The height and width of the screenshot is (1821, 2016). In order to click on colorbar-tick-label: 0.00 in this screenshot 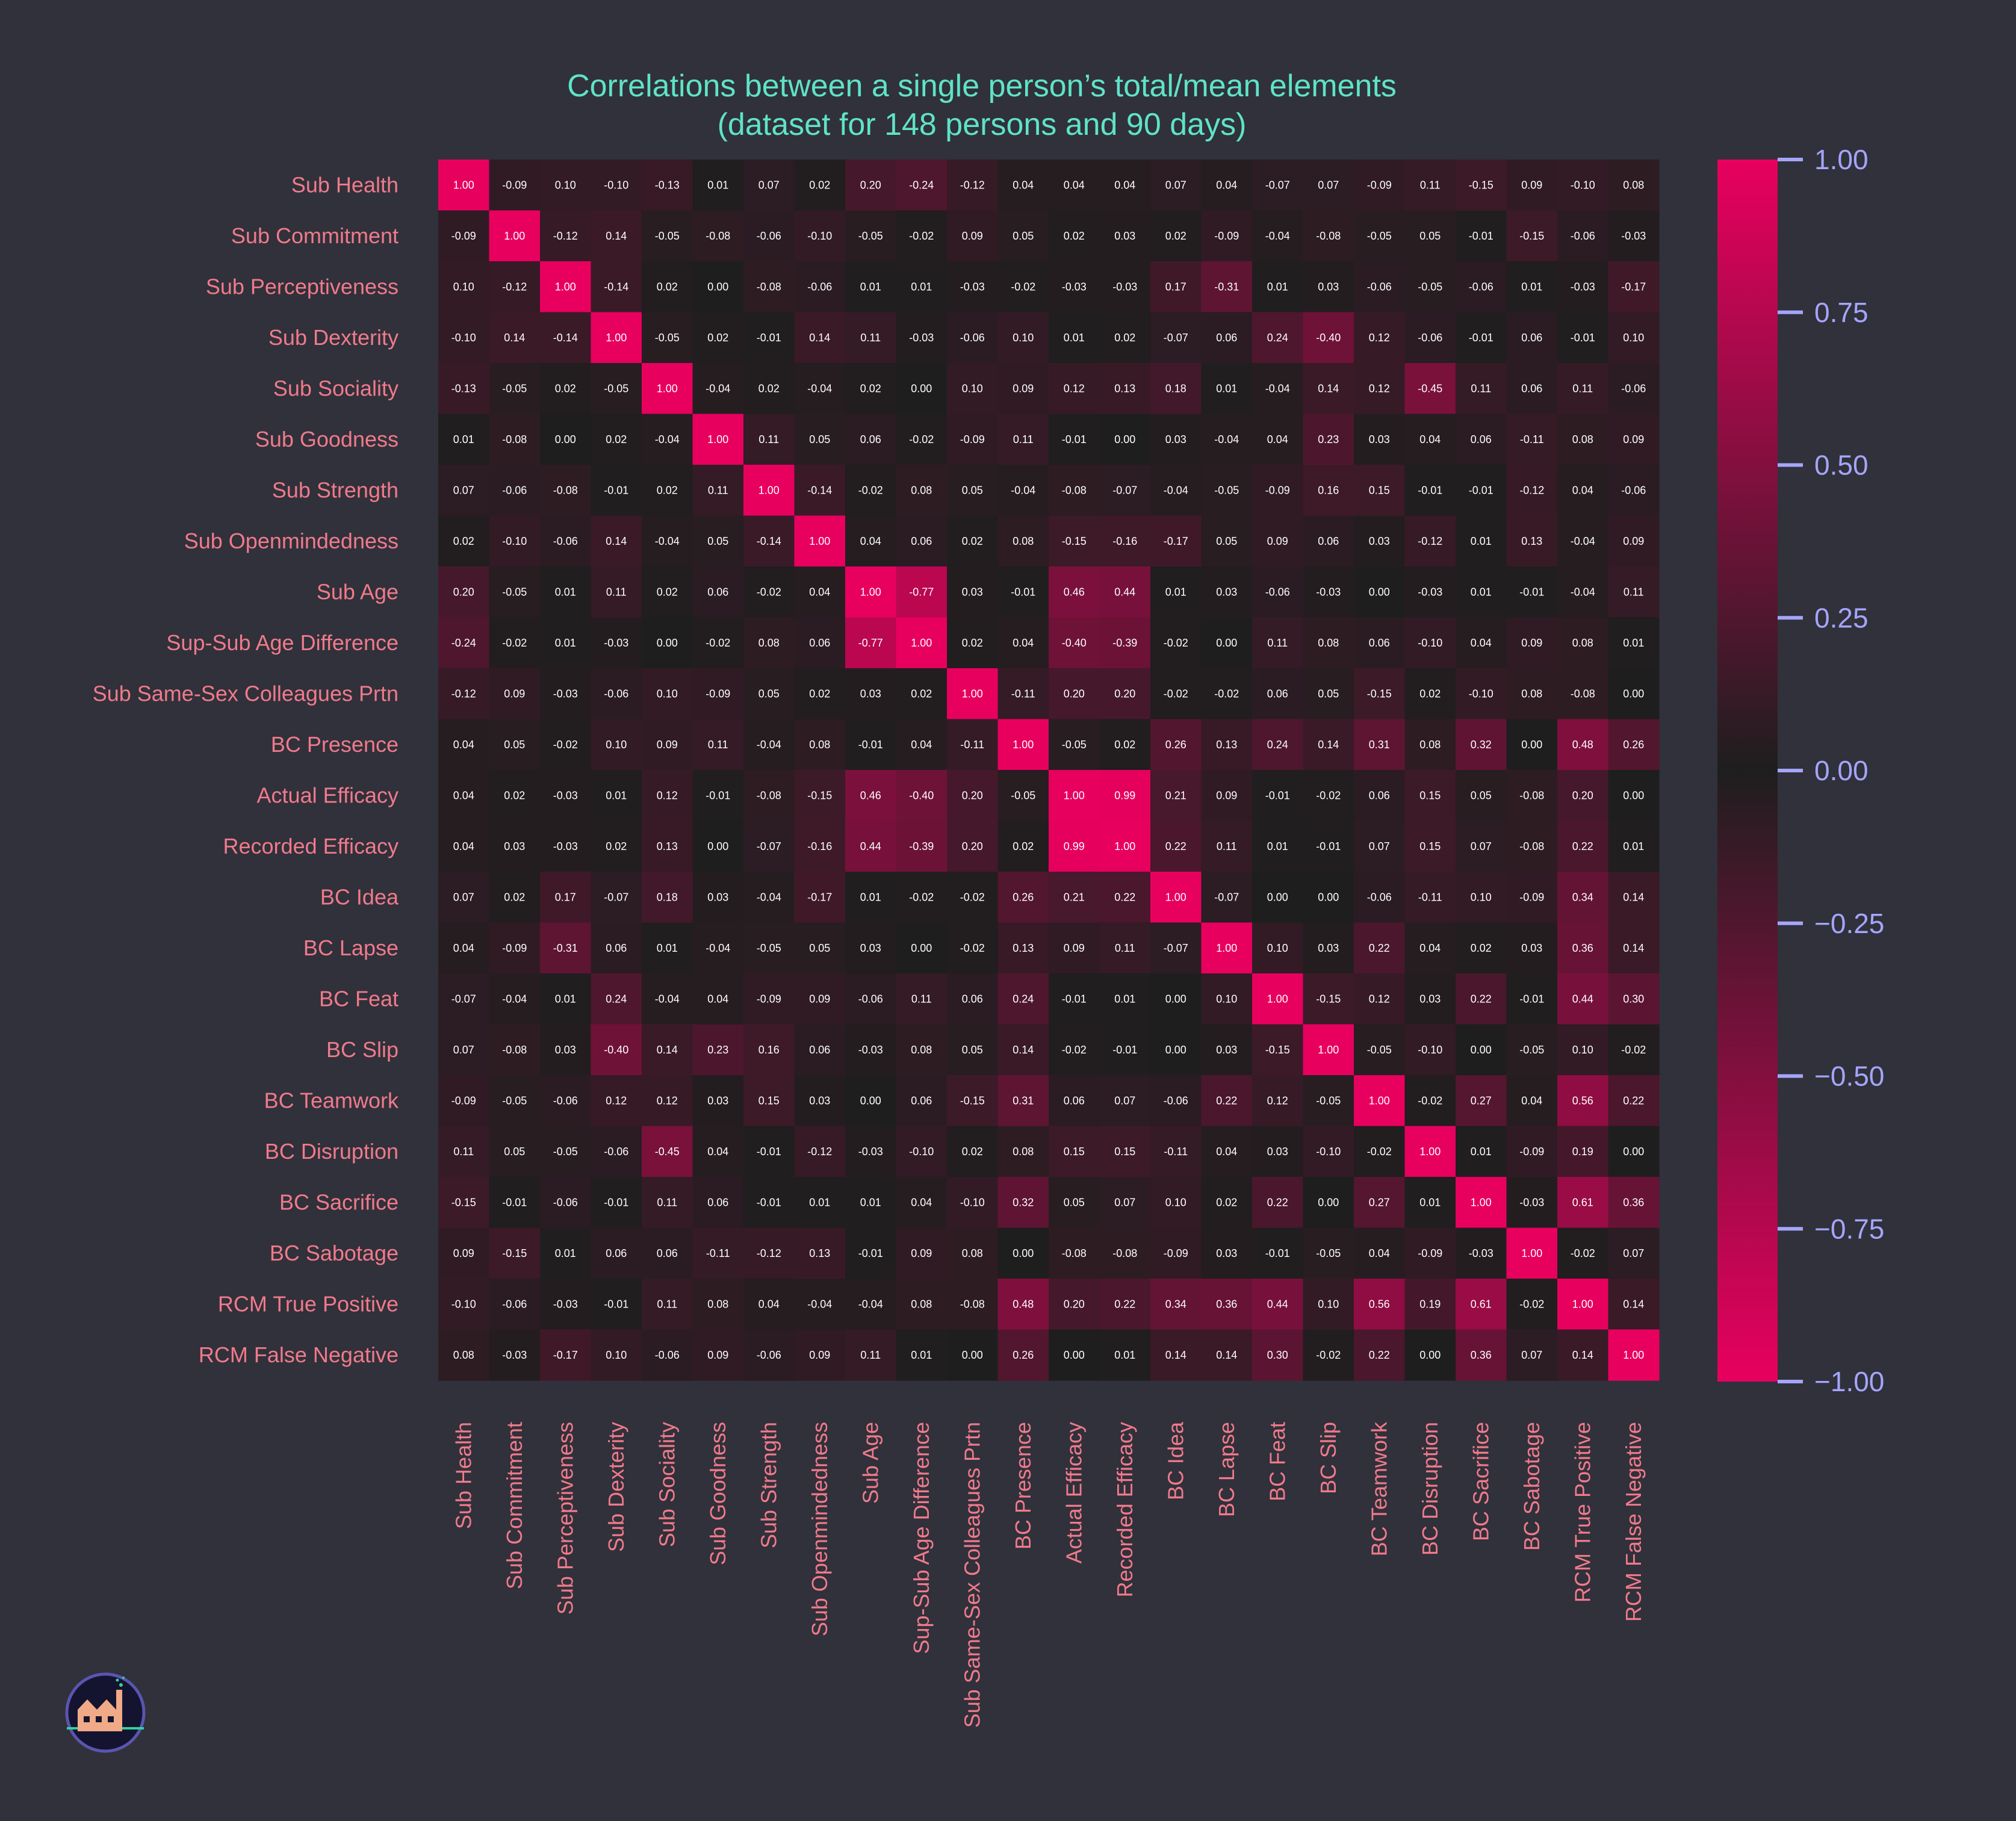, I will do `click(1841, 771)`.